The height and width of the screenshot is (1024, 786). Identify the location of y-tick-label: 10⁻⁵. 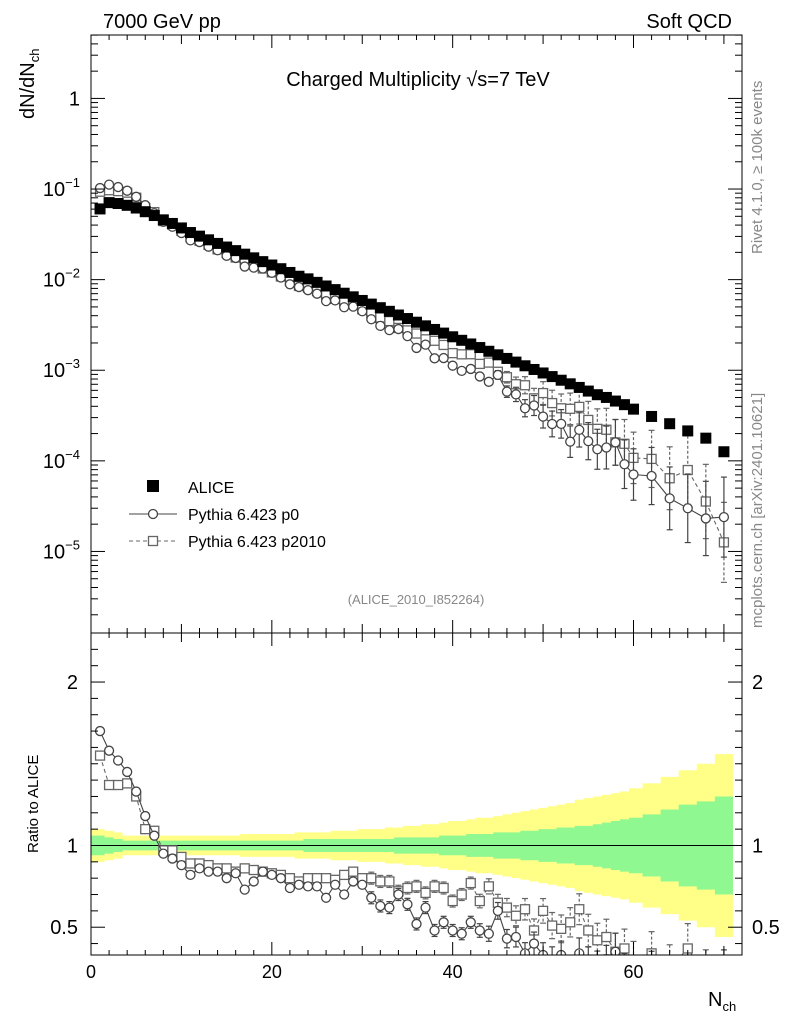
(61, 550).